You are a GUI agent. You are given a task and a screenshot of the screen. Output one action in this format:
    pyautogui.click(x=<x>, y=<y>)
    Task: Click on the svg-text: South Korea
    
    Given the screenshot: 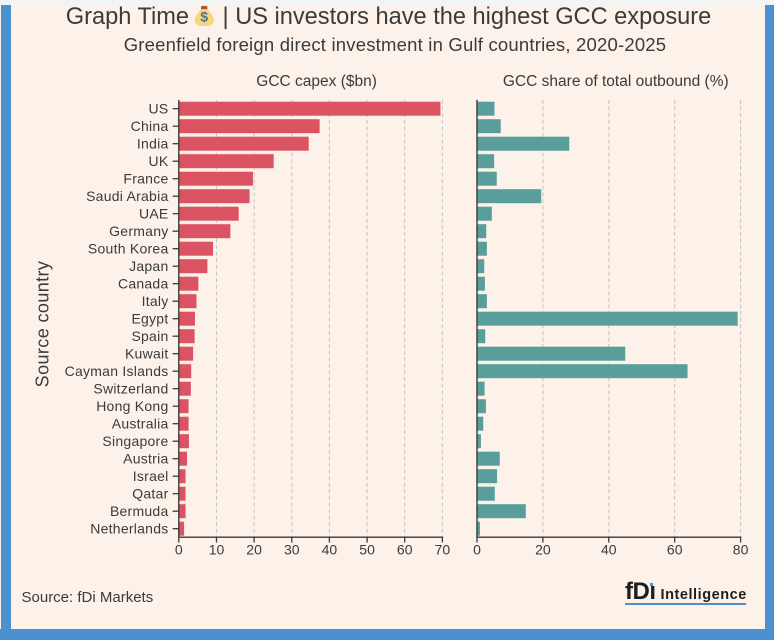 What is the action you would take?
    pyautogui.click(x=128, y=248)
    